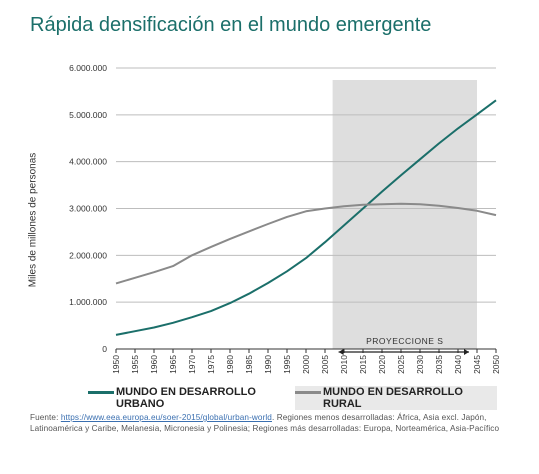  I want to click on y-tick-label: 5.000.000, so click(88, 115).